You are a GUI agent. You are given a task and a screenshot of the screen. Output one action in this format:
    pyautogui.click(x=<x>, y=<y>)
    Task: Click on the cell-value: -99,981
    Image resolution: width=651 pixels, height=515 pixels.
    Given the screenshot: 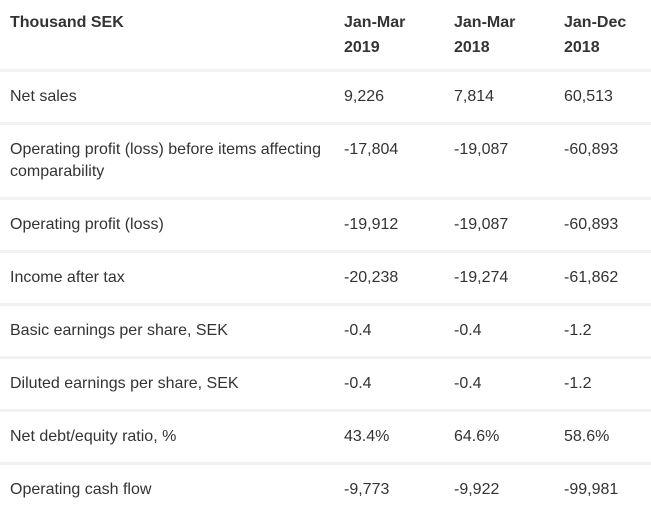 What is the action you would take?
    pyautogui.click(x=591, y=489)
    